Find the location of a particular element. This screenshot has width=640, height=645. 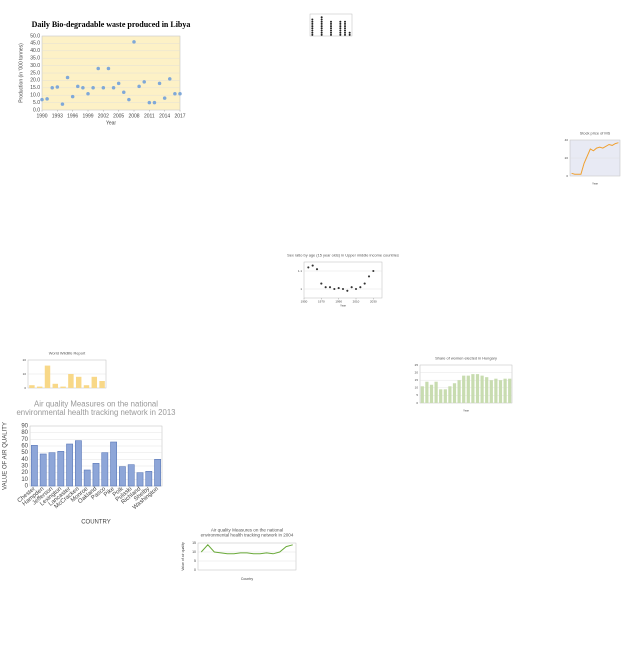

y-tick-label: 70 is located at coordinates (24, 440).